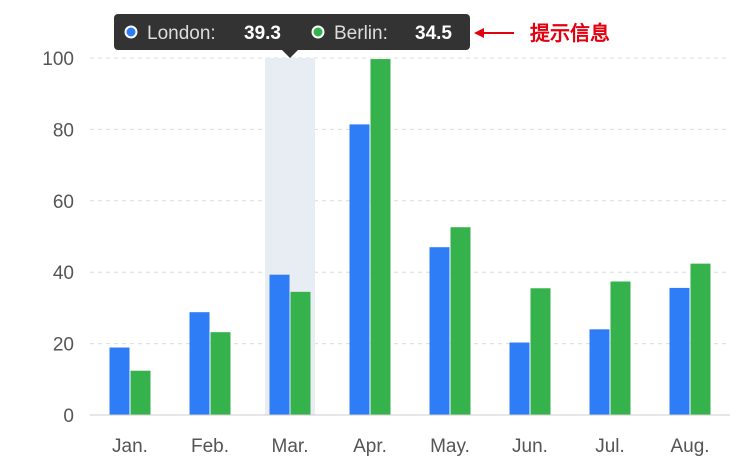 The width and height of the screenshot is (746, 468). I want to click on annotation: 提示信息, so click(542, 33).